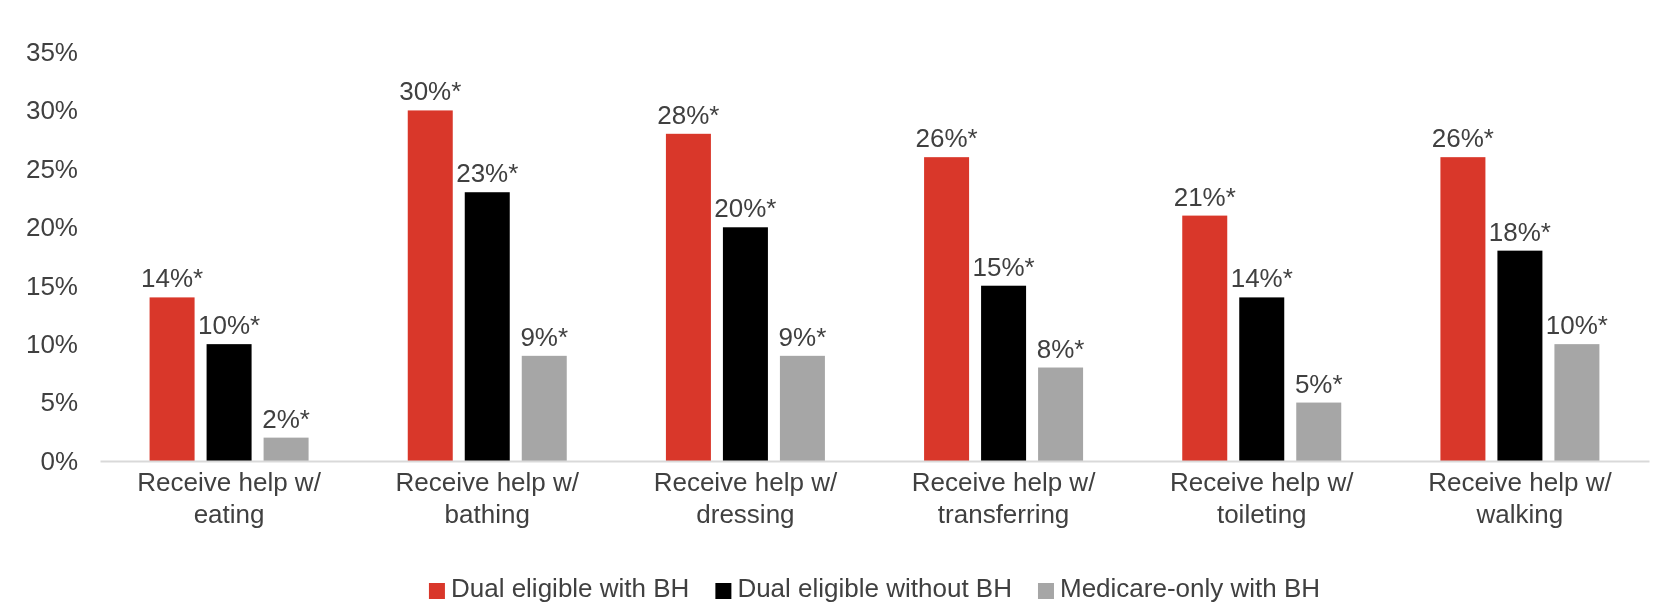 The height and width of the screenshot is (613, 1655). Describe the element at coordinates (745, 208) in the screenshot. I see `data-label: 20%*` at that location.